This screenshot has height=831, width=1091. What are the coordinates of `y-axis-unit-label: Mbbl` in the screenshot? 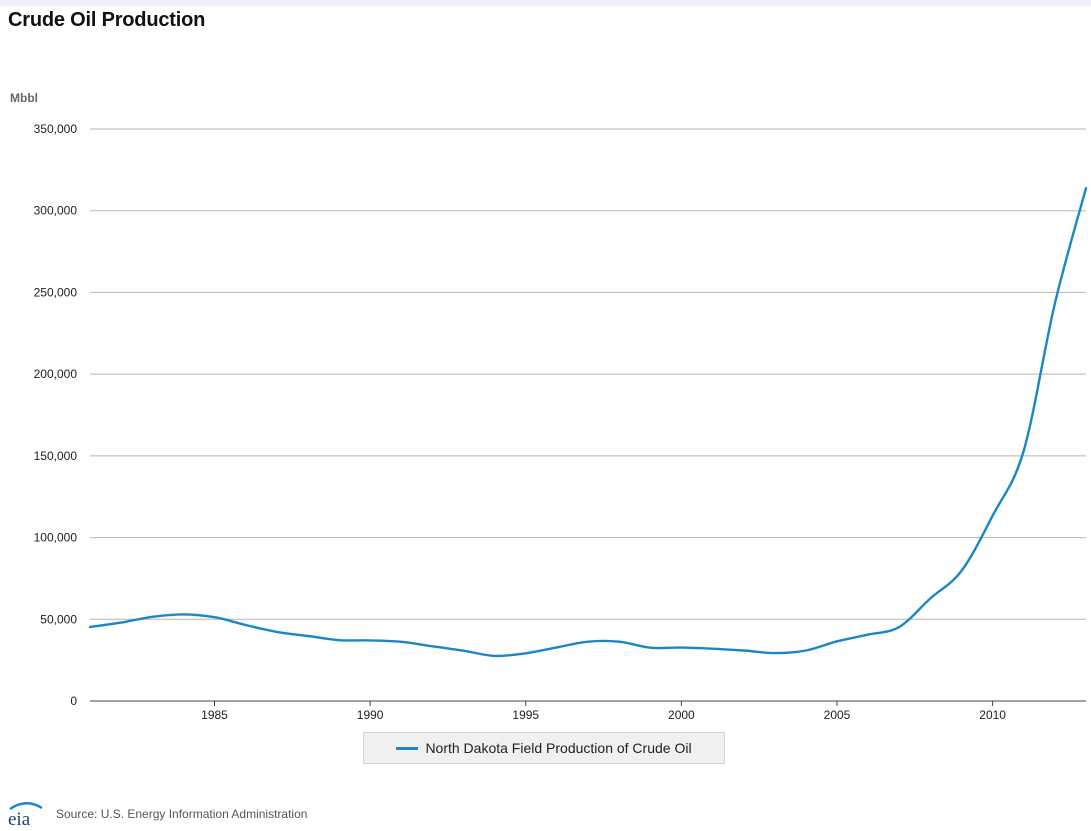 It's located at (24, 98).